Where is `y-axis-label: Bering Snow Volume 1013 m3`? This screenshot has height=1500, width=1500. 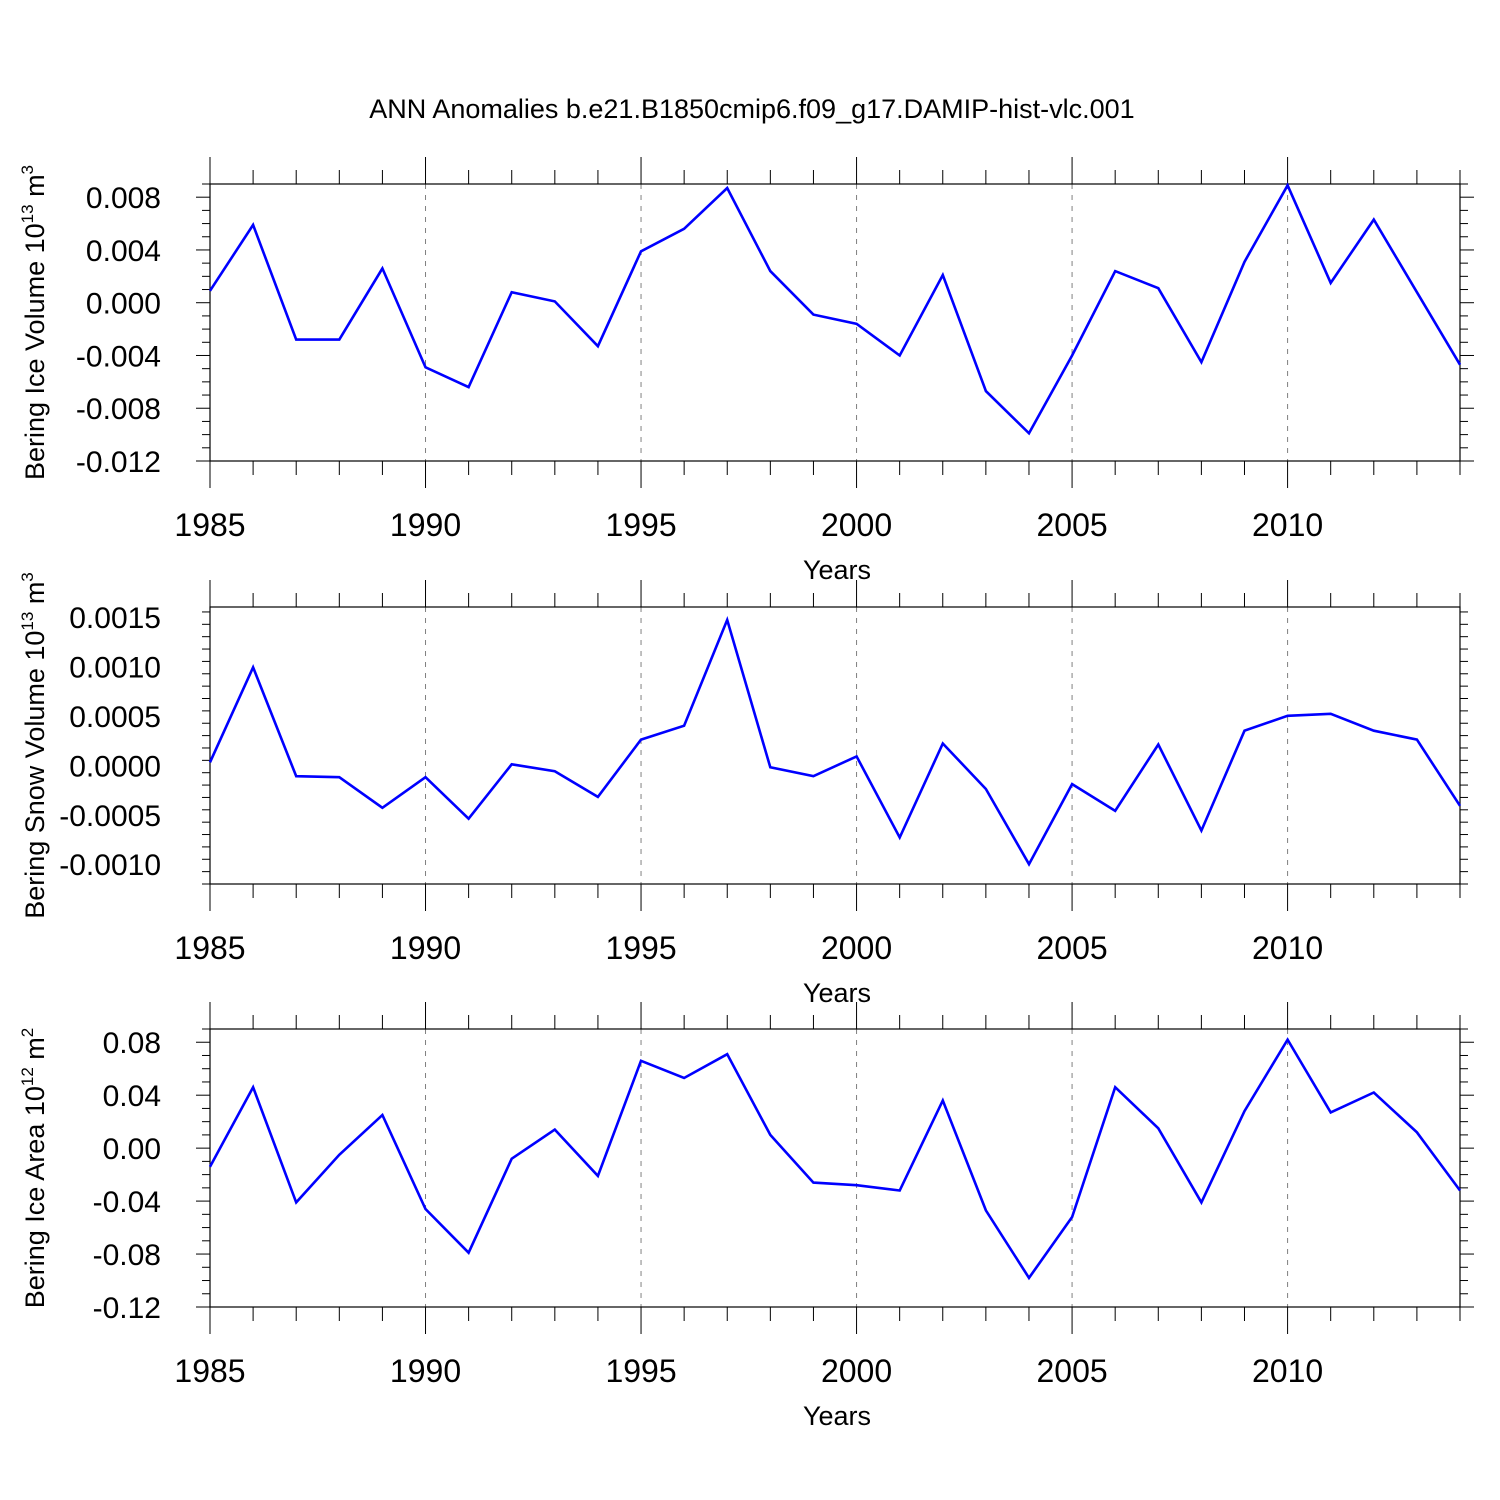 y-axis-label: Bering Snow Volume 1013 m3 is located at coordinates (34, 745).